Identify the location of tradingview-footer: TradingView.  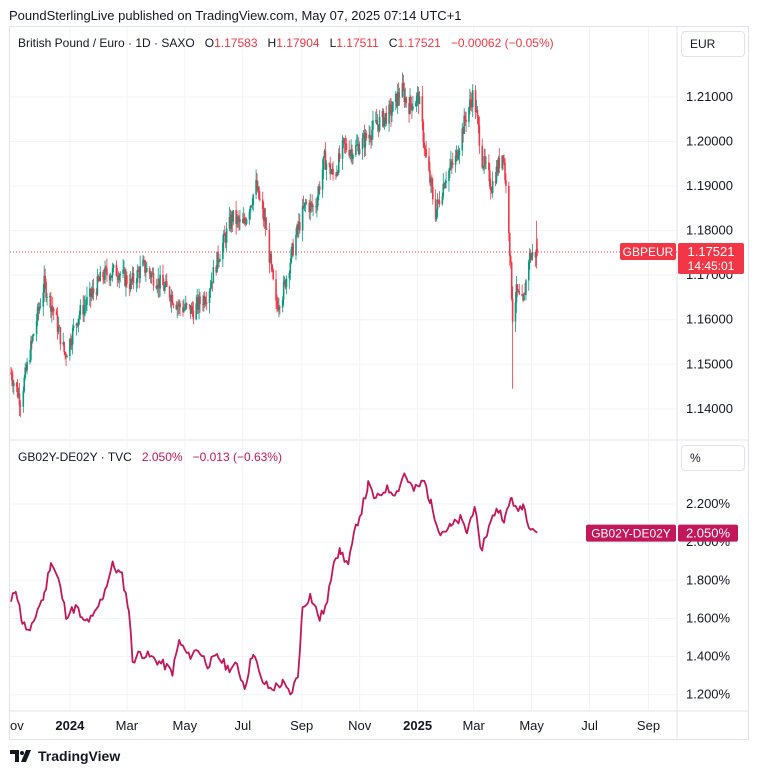
(65, 756).